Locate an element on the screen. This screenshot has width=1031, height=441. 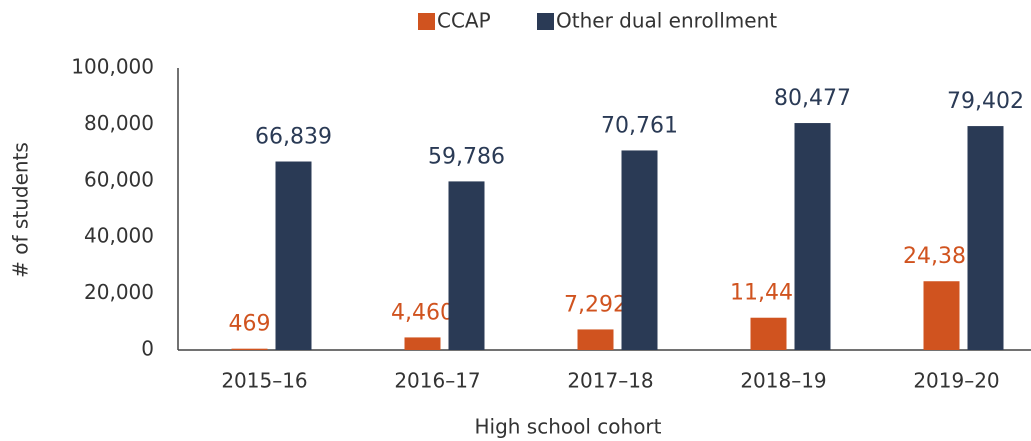
value-label: 80,477 is located at coordinates (812, 98).